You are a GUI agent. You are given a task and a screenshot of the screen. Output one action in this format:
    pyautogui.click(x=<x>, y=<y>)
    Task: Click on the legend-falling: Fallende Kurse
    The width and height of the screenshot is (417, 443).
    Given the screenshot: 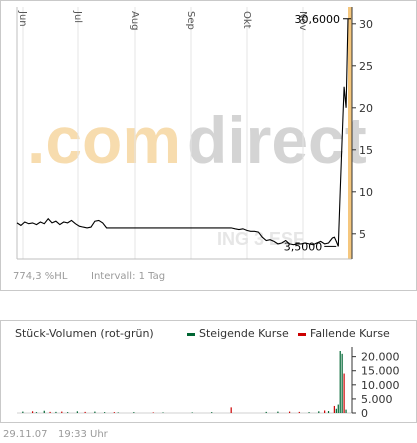 What is the action you would take?
    pyautogui.click(x=344, y=333)
    